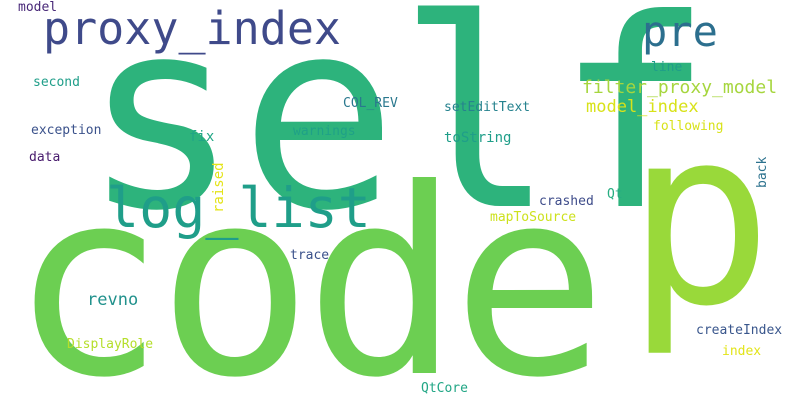 This screenshot has width=800, height=400. What do you see at coordinates (667, 67) in the screenshot?
I see `word-line: line` at bounding box center [667, 67].